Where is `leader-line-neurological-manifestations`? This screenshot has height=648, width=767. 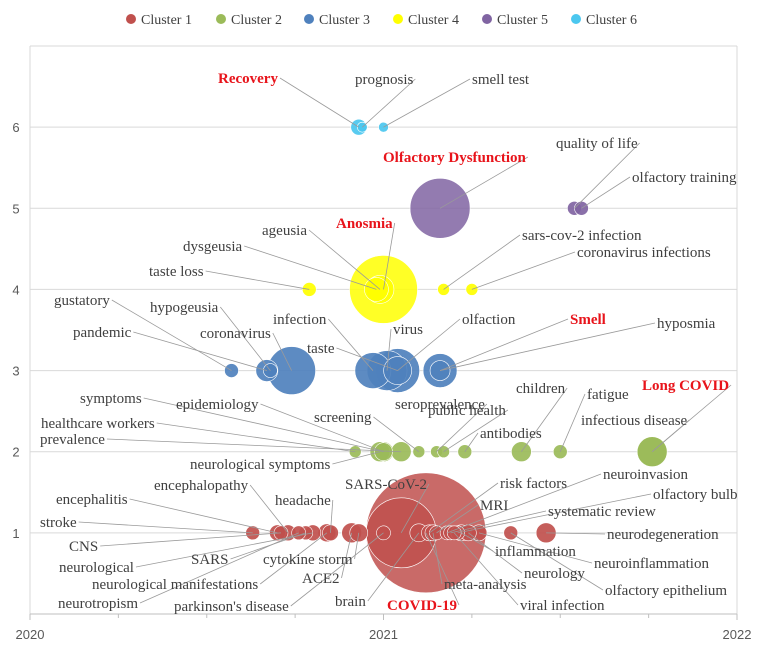 leader-line-neurological-manifestations is located at coordinates (293, 558).